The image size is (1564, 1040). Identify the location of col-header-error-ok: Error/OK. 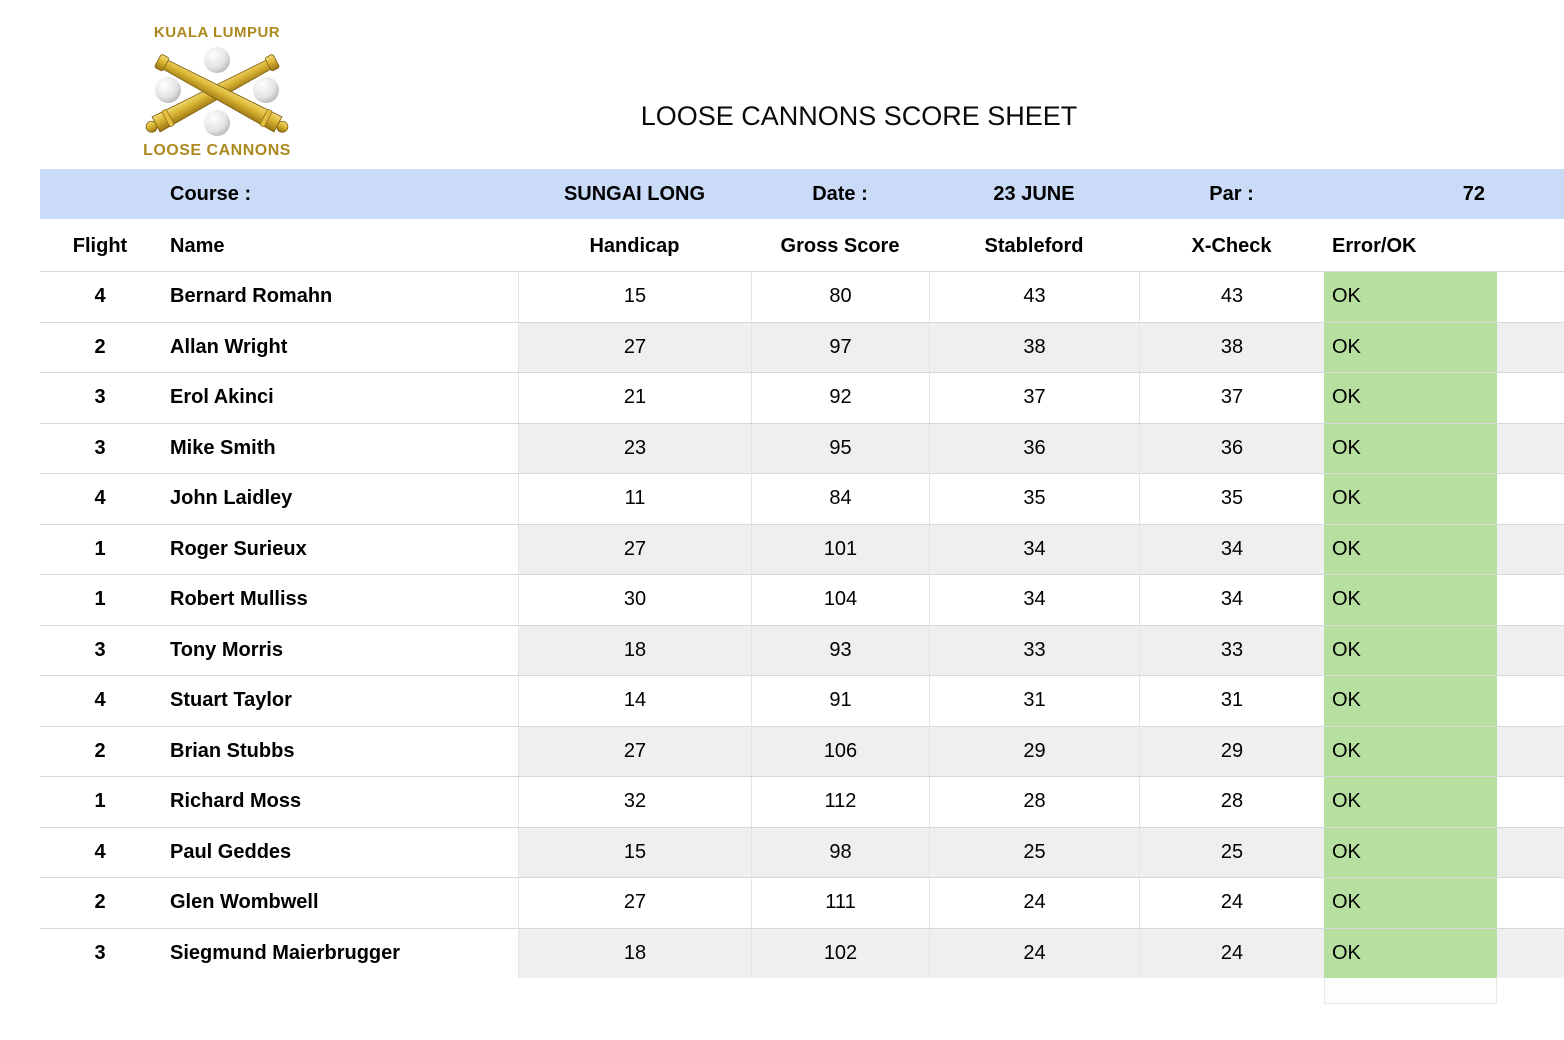
(1374, 245).